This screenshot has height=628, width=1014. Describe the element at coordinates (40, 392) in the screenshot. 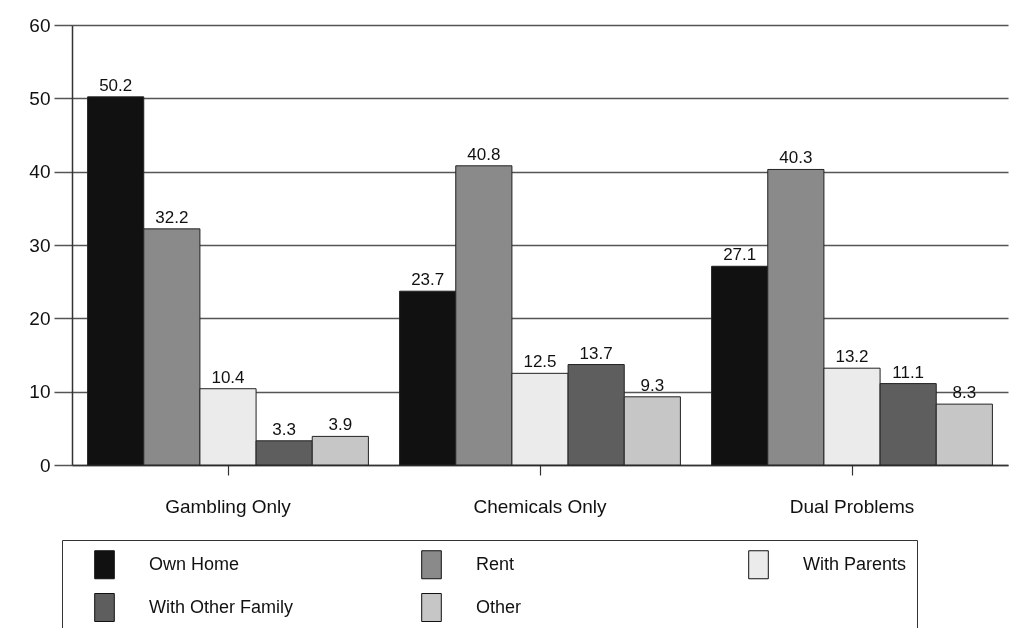

I see `y-tick-label: 10` at that location.